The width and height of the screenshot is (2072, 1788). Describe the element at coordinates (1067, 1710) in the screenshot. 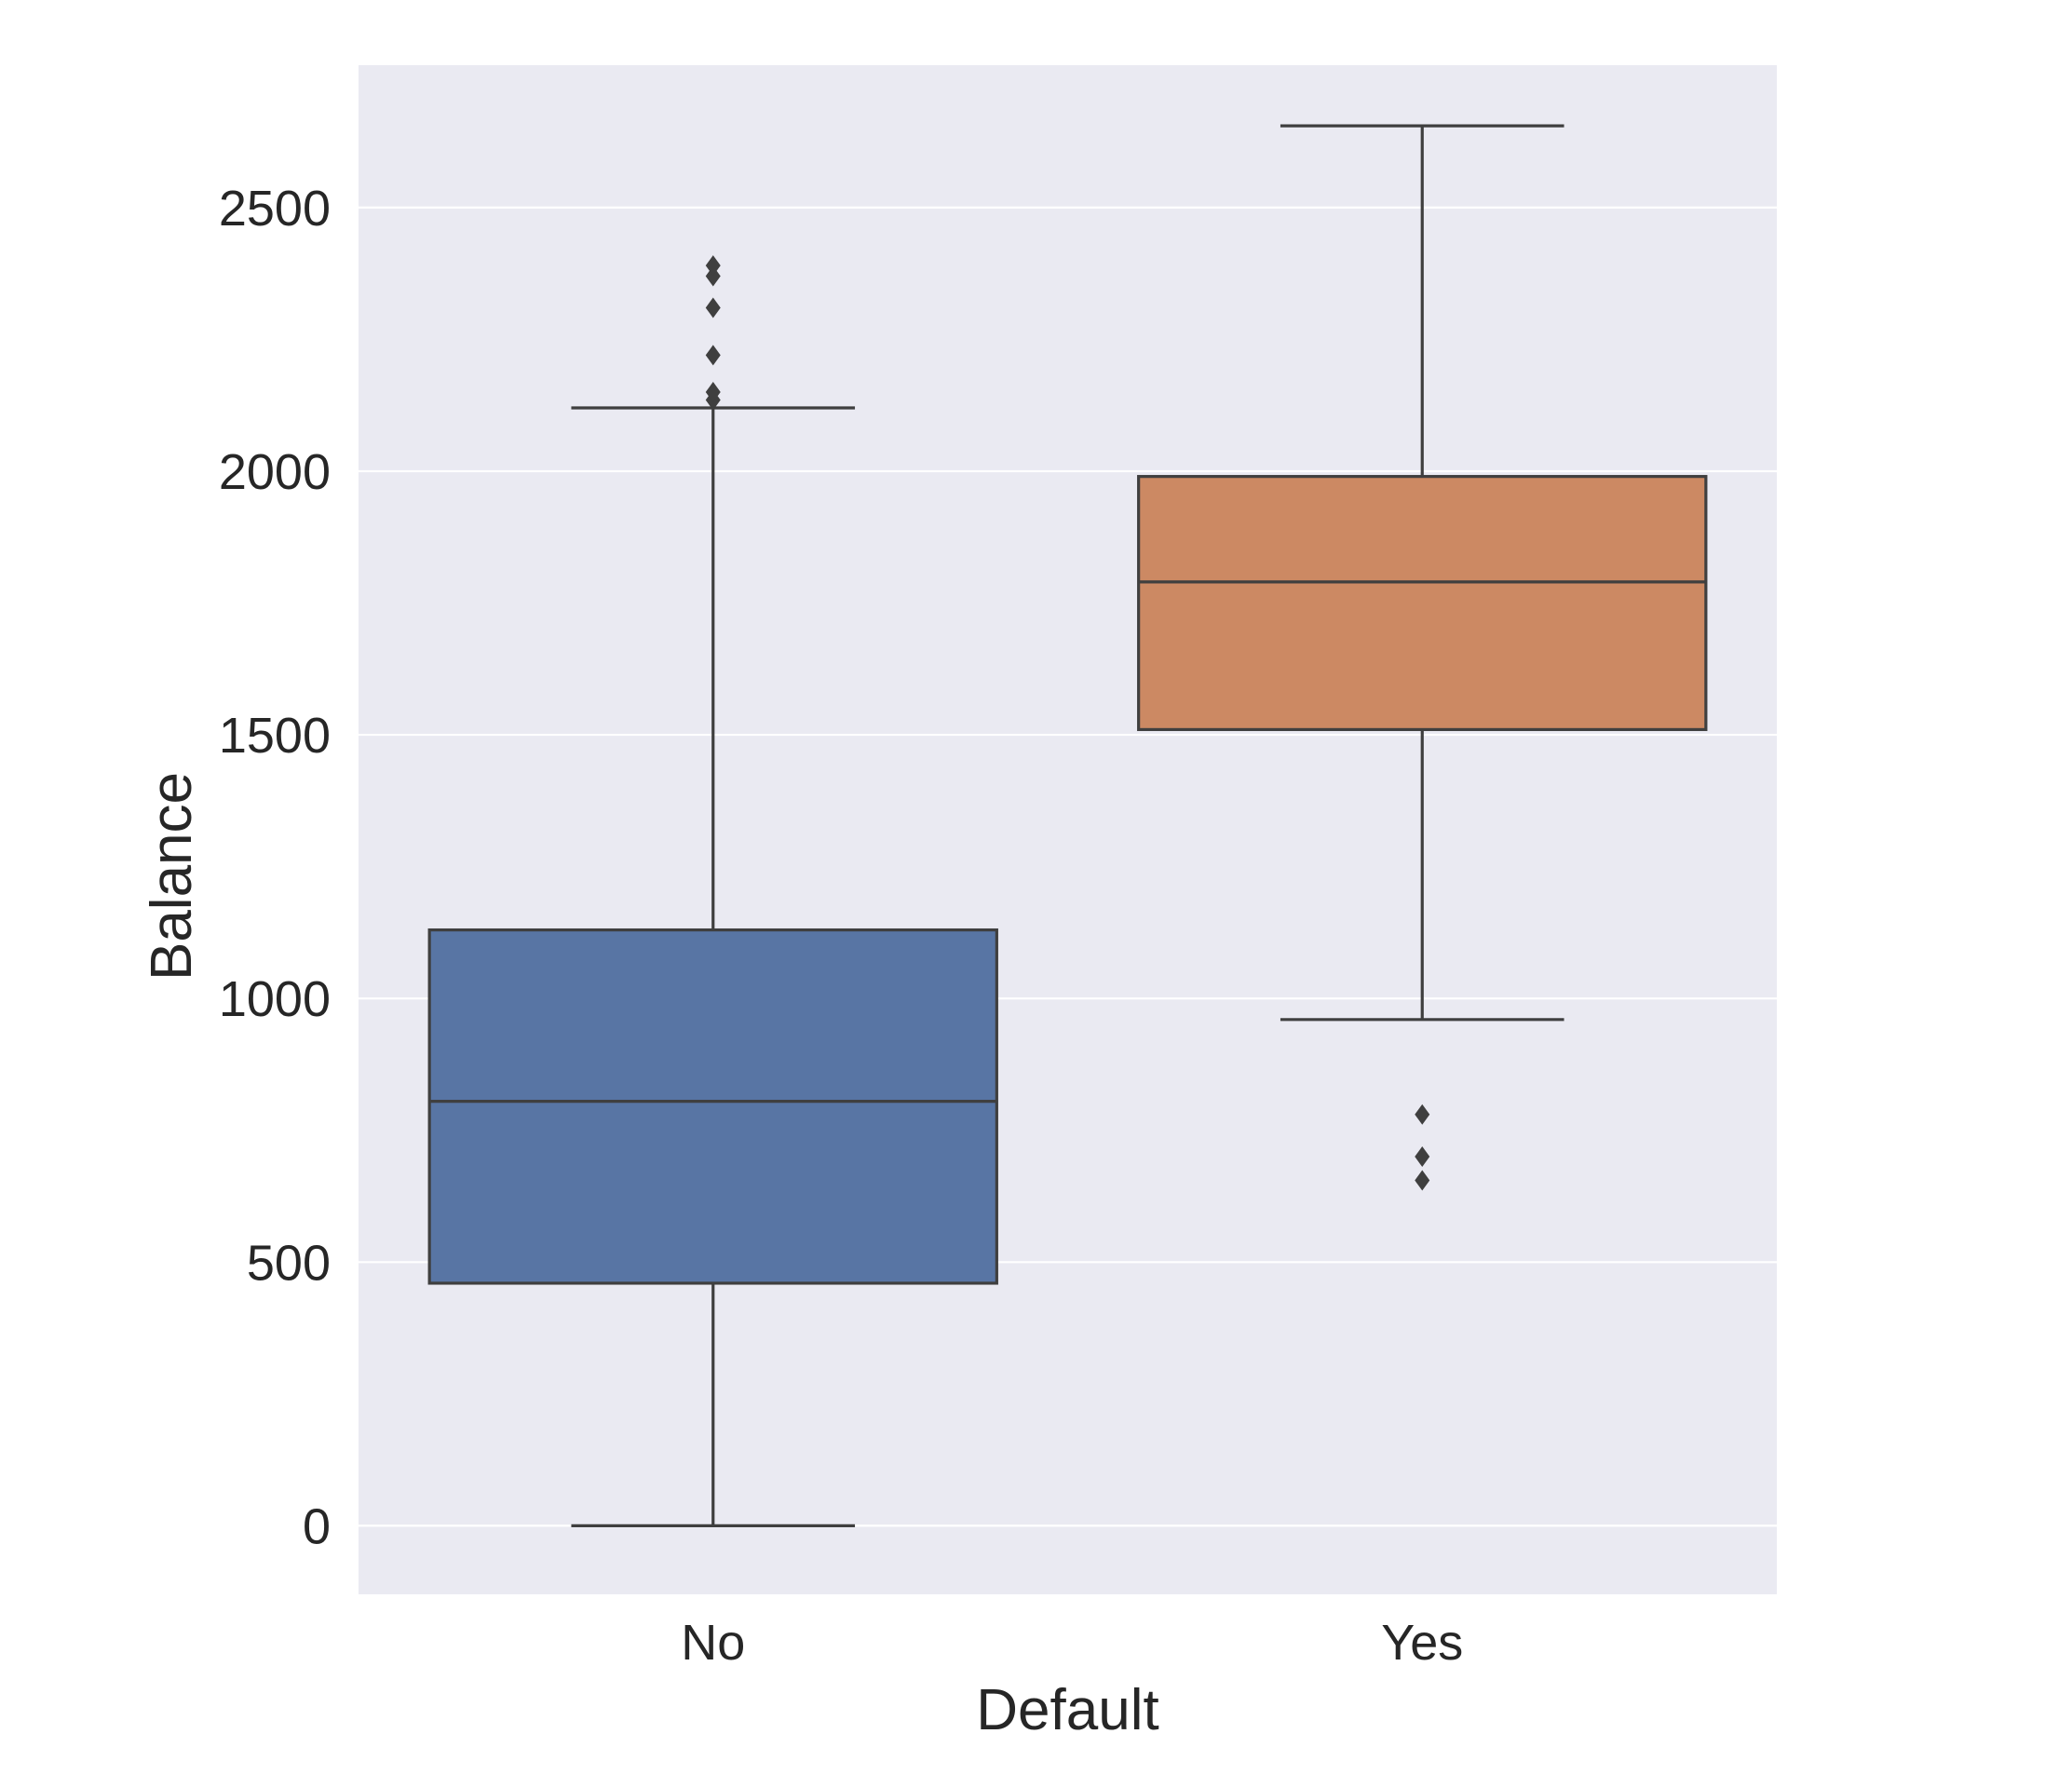

I see `x-axis-label: Default` at that location.